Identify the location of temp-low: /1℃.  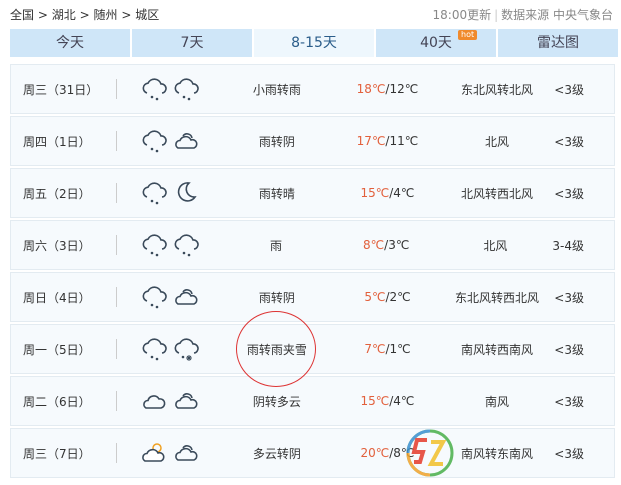
(398, 349).